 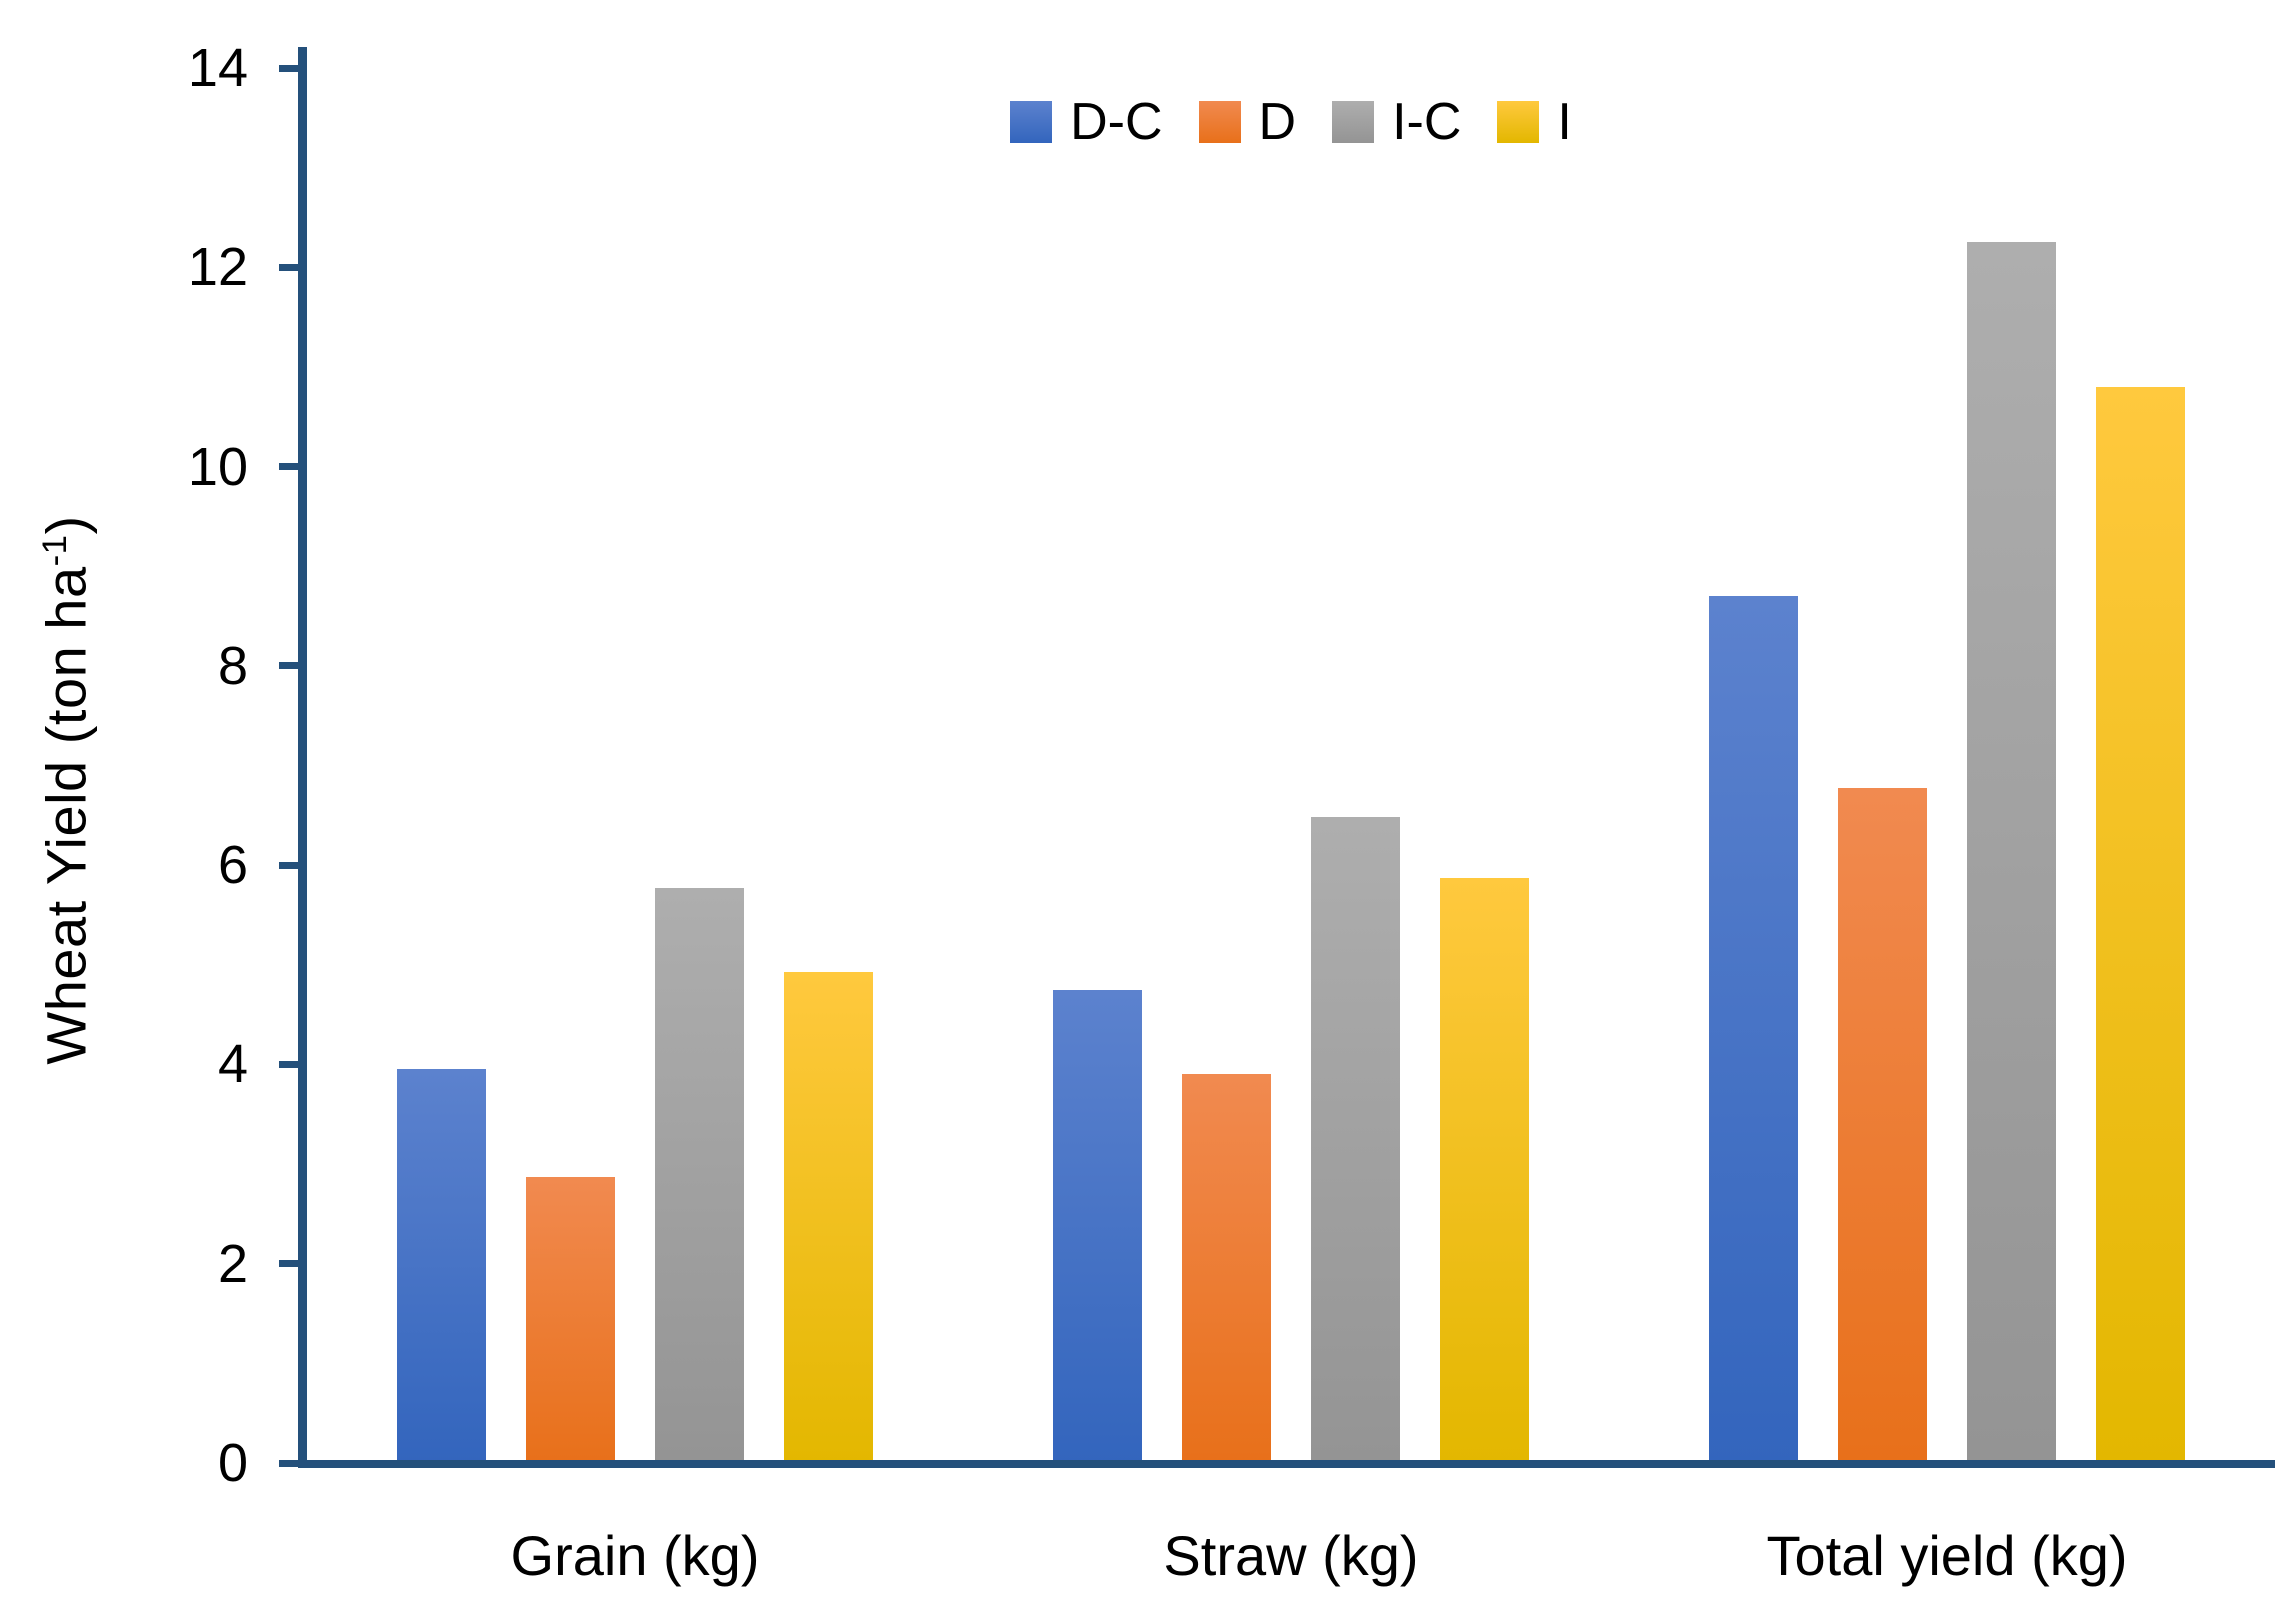 I want to click on y-tick-label-8: 8, so click(x=232, y=665).